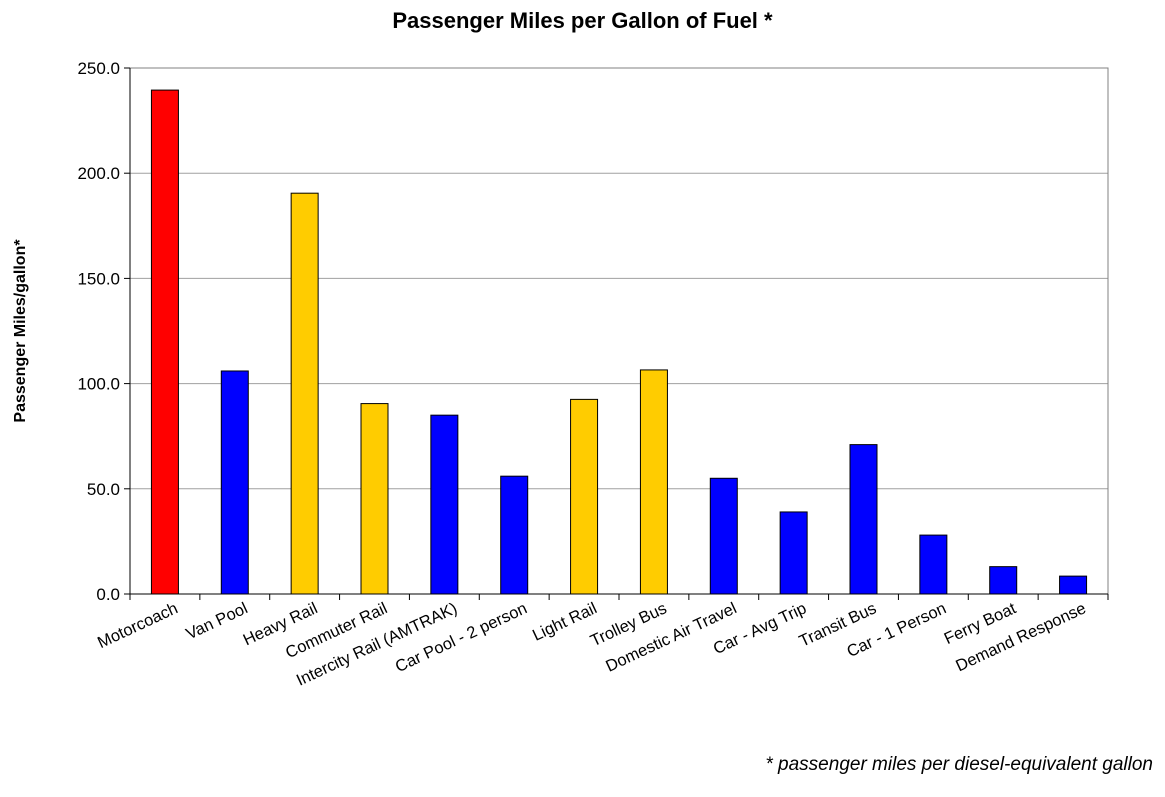 The image size is (1165, 797). What do you see at coordinates (216, 621) in the screenshot?
I see `x-category-label: Van Pool` at bounding box center [216, 621].